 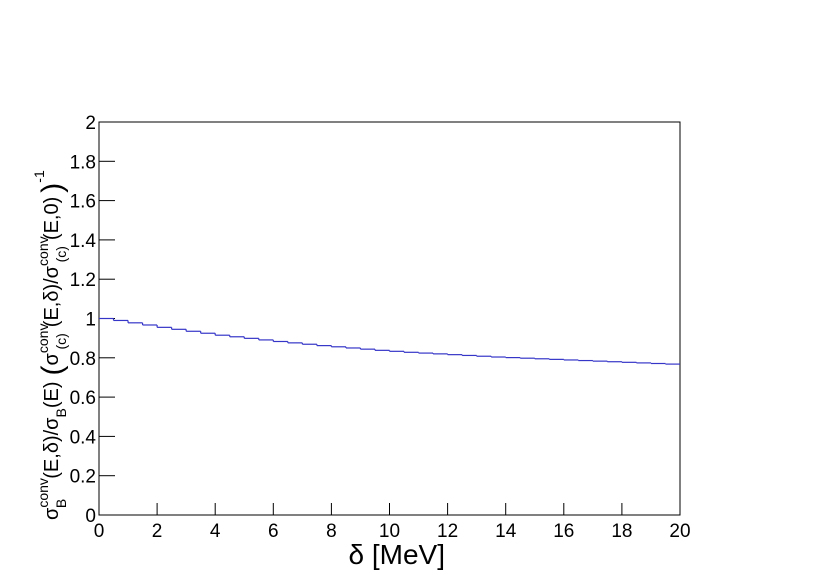 What do you see at coordinates (331, 531) in the screenshot?
I see `x-tick-label: 8` at bounding box center [331, 531].